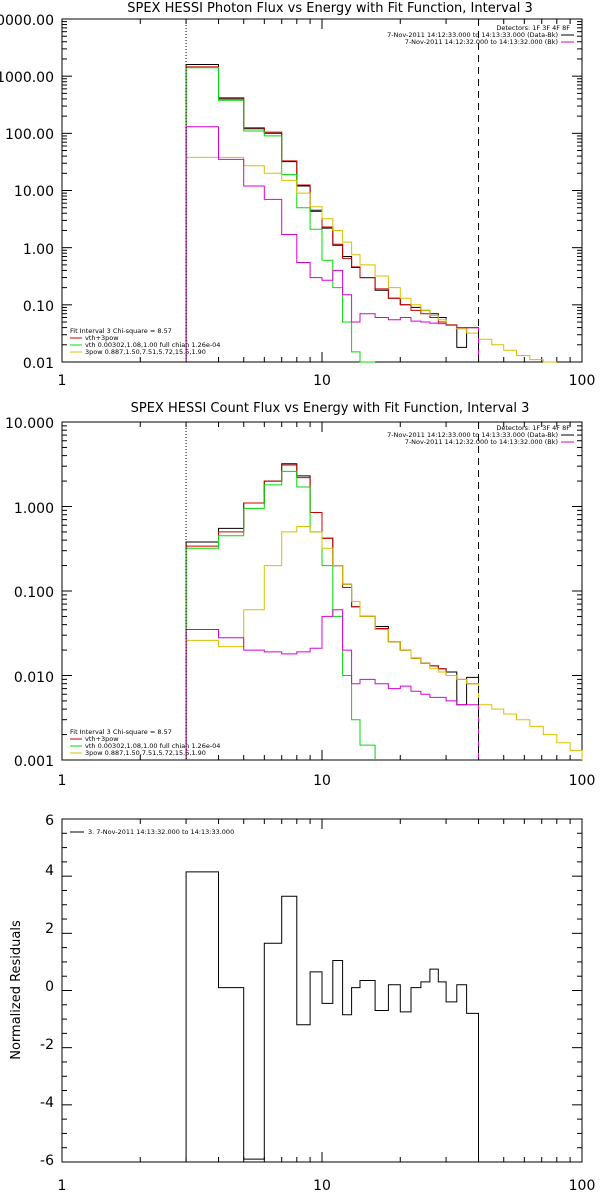  What do you see at coordinates (102, 739) in the screenshot?
I see `count-legend-fit-total: vth+3pow` at bounding box center [102, 739].